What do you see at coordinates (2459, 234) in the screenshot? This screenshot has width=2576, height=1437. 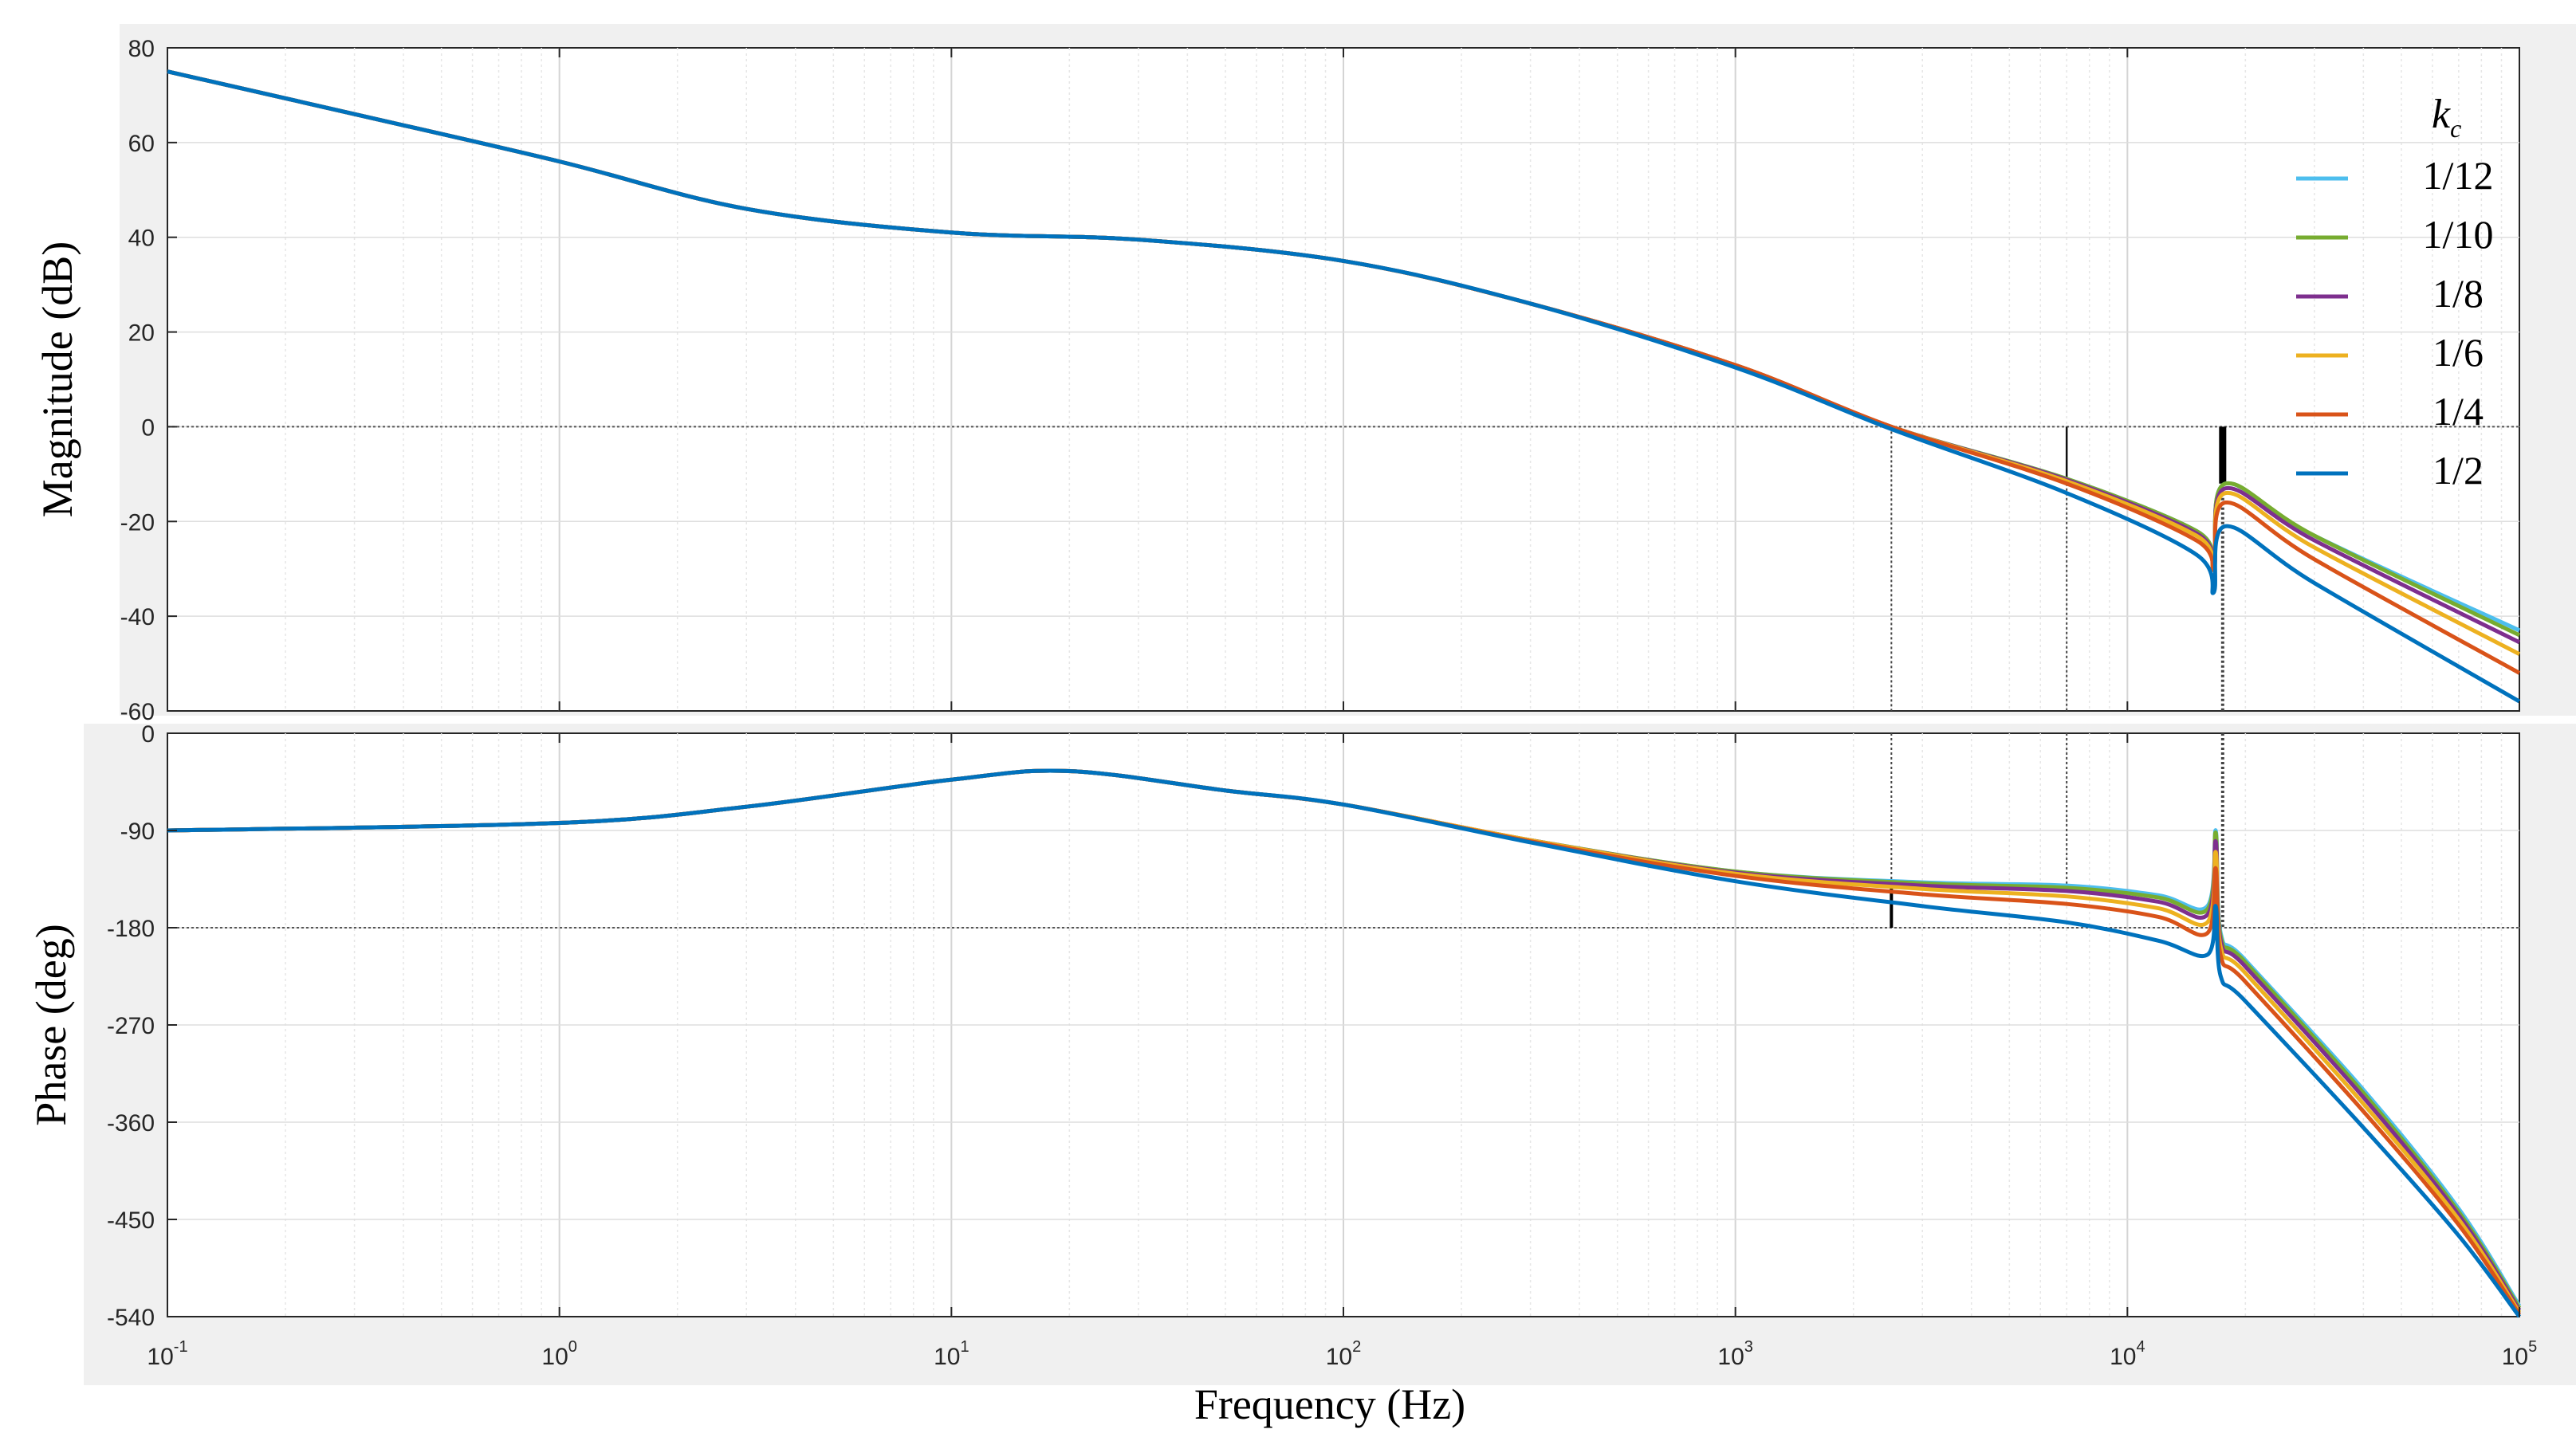 I see `legend-label-1-10: 1/10` at bounding box center [2459, 234].